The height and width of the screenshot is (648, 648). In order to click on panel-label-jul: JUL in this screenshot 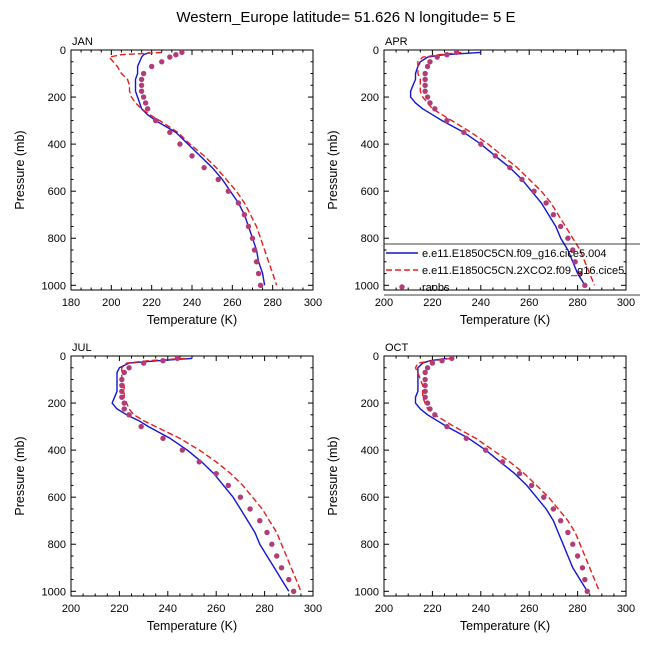, I will do `click(82, 348)`.